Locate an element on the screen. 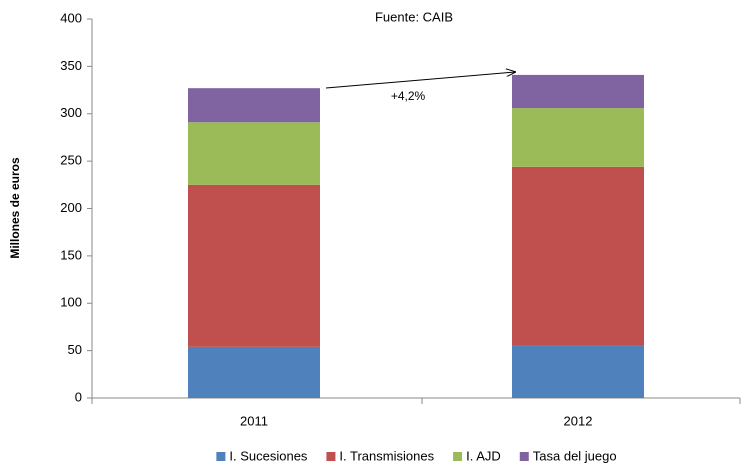 This screenshot has height=467, width=742. y-axis-label: Millones de euros is located at coordinates (15, 208).